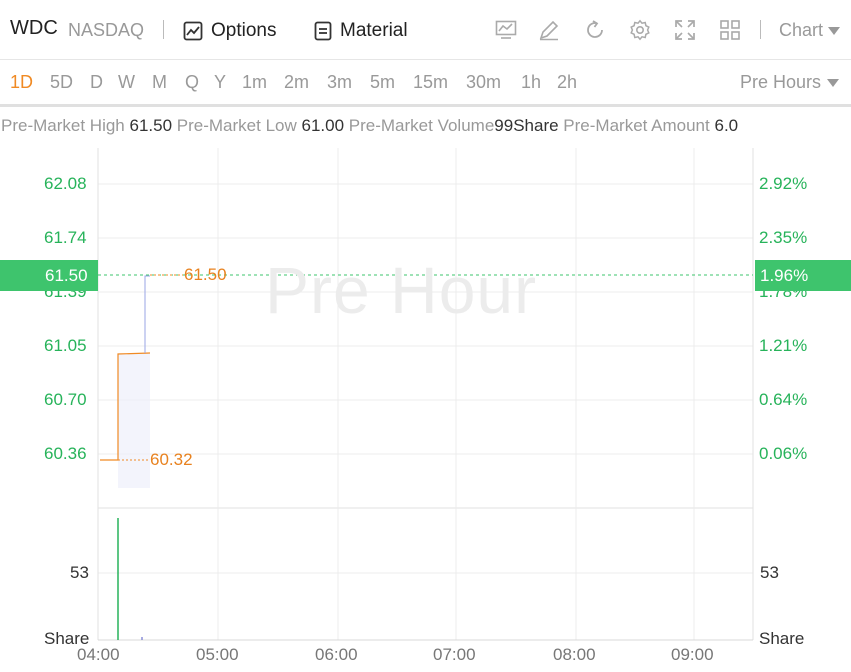 Image resolution: width=851 pixels, height=672 pixels. What do you see at coordinates (783, 399) in the screenshot?
I see `pct-tick: 0.64%` at bounding box center [783, 399].